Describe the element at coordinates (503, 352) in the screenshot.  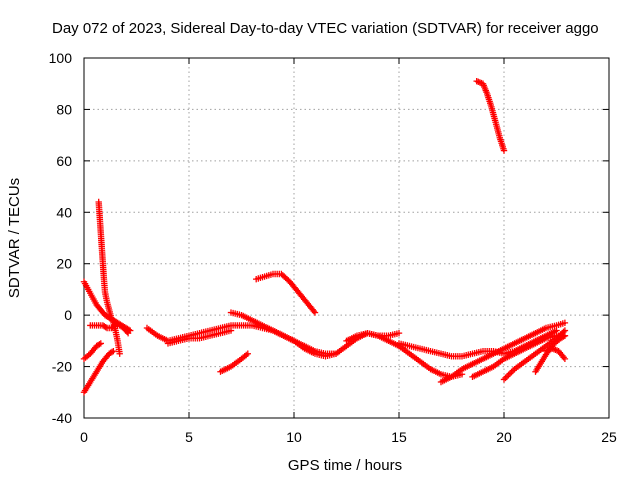
I see `series-arc14` at that location.